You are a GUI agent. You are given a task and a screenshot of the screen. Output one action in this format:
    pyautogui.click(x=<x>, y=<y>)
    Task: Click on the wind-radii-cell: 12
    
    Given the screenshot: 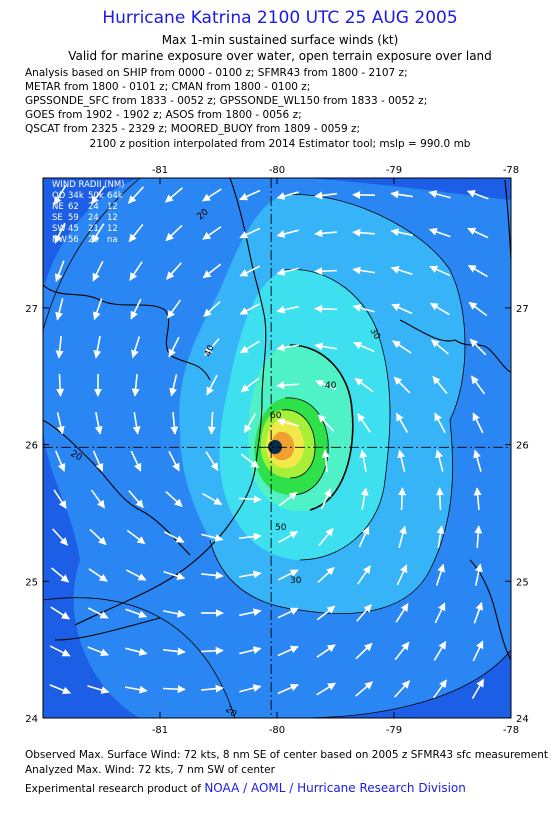 What is the action you would take?
    pyautogui.click(x=112, y=218)
    